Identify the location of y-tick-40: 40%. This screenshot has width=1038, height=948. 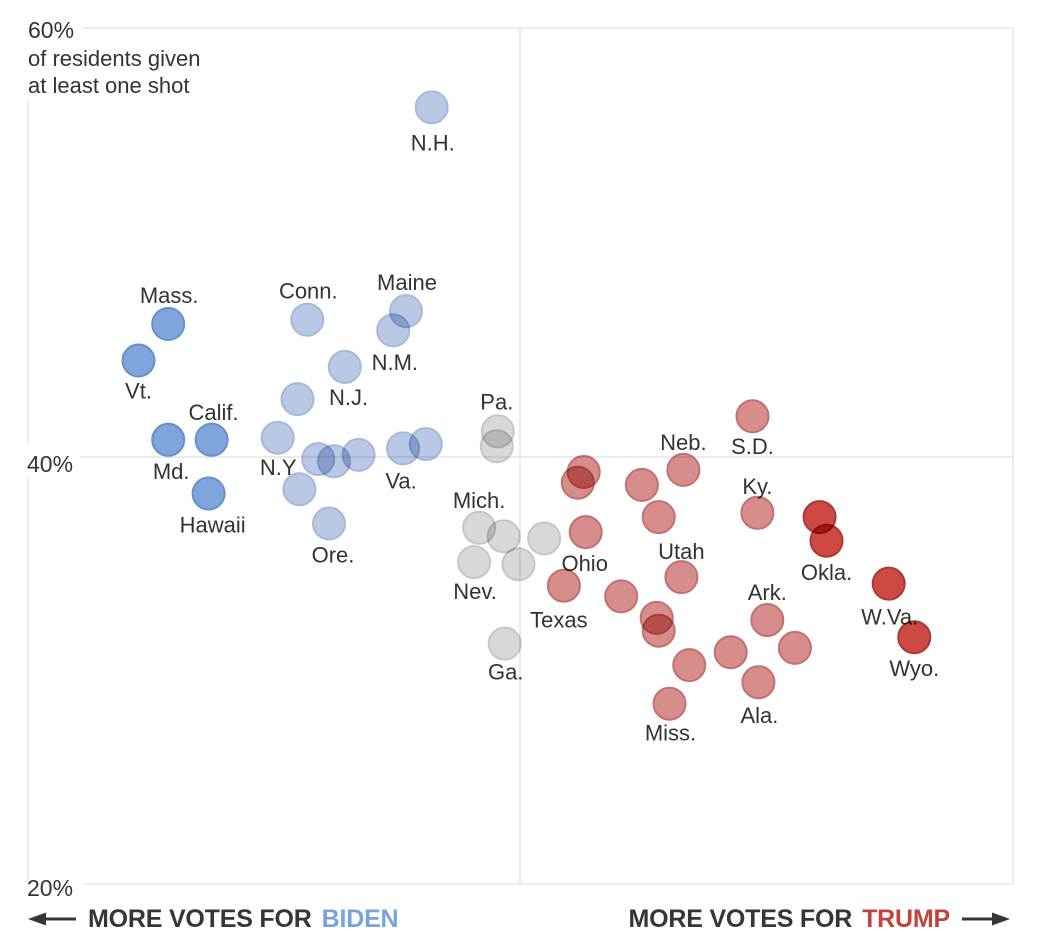
(50, 464).